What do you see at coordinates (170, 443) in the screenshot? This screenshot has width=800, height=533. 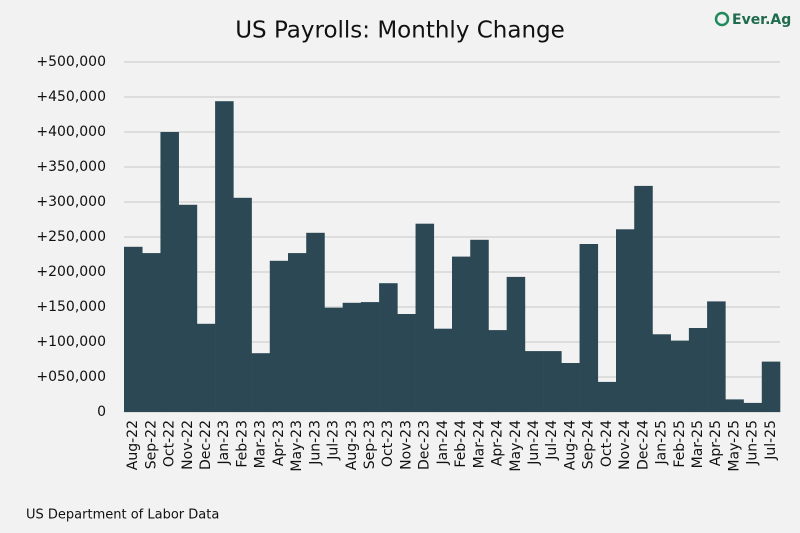 I see `x-tick-label: Oct-22` at bounding box center [170, 443].